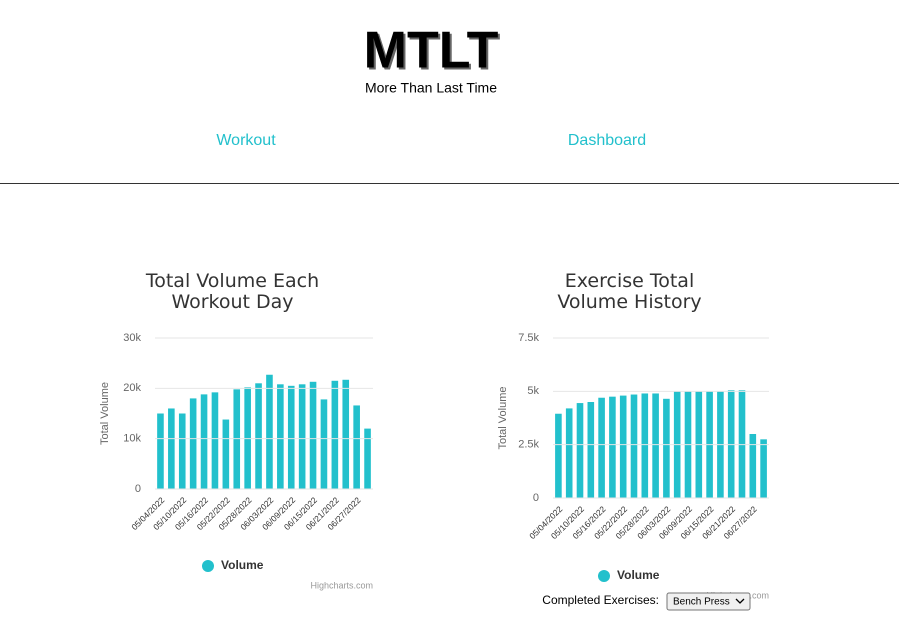 This screenshot has width=899, height=637. I want to click on y-tick-label: 10k, so click(132, 439).